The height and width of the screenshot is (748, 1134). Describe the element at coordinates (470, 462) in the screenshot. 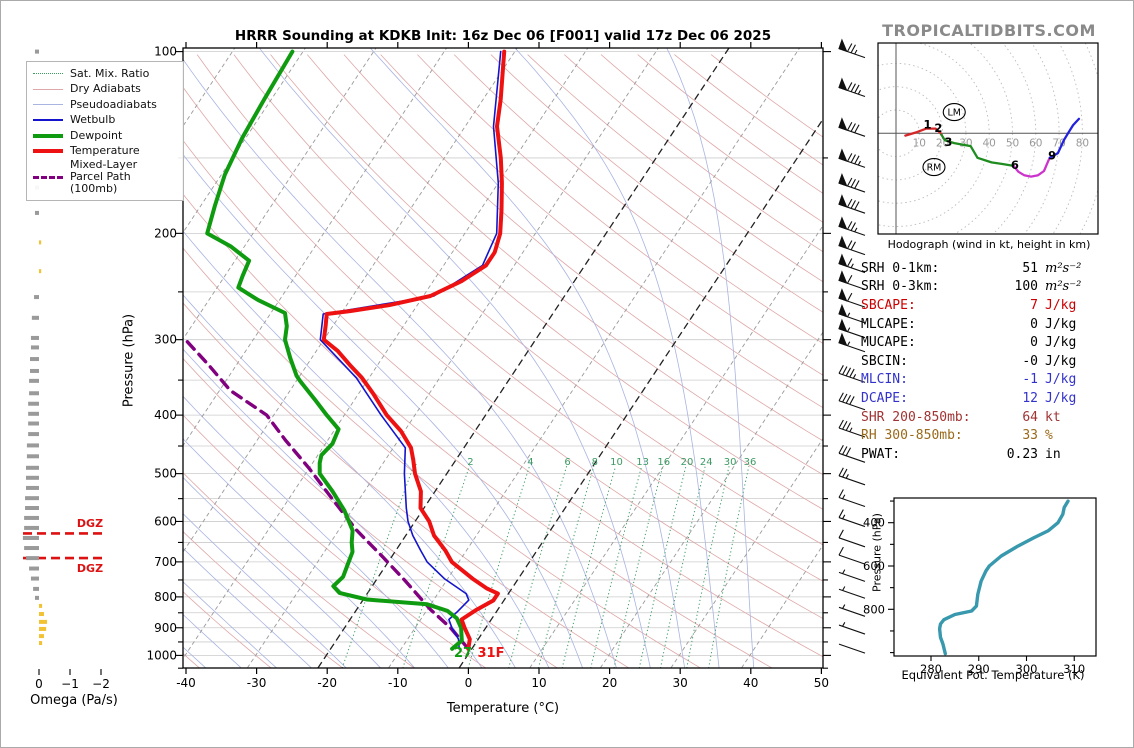

I see `mixing-ratio-label: 2` at that location.